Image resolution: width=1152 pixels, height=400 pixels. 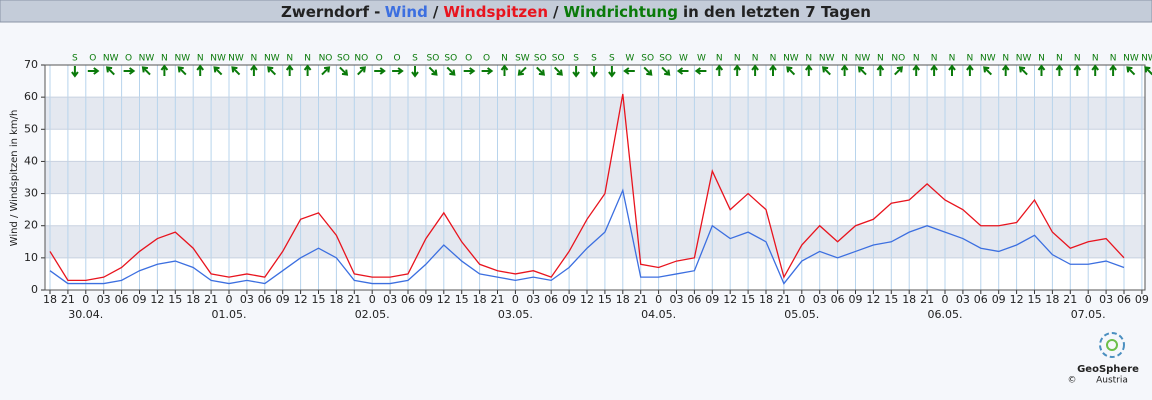 I want to click on logo-icon, so click(x=1112, y=345).